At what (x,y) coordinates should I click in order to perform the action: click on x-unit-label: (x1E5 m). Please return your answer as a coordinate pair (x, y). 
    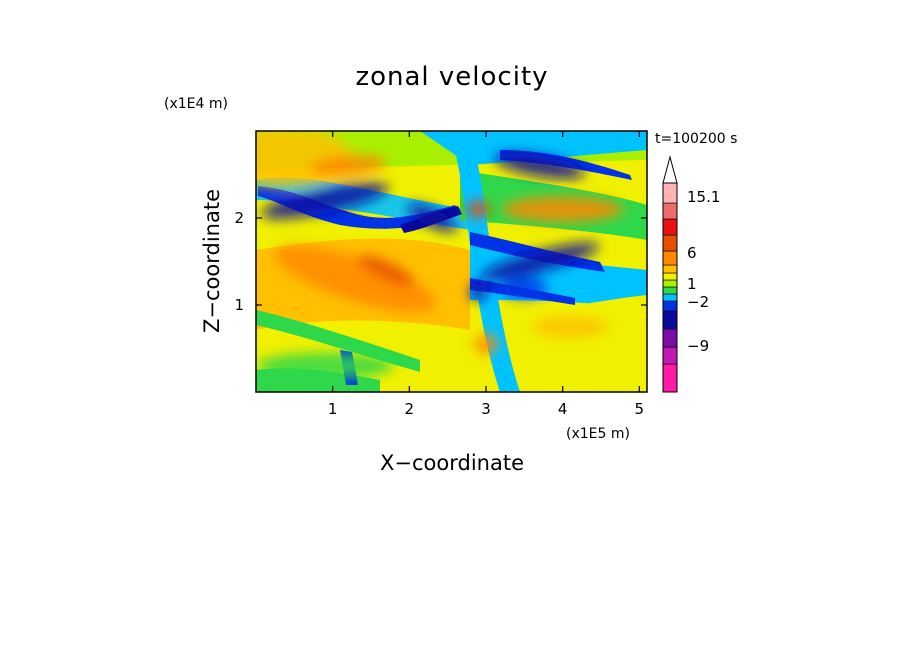
    Looking at the image, I should click on (598, 434).